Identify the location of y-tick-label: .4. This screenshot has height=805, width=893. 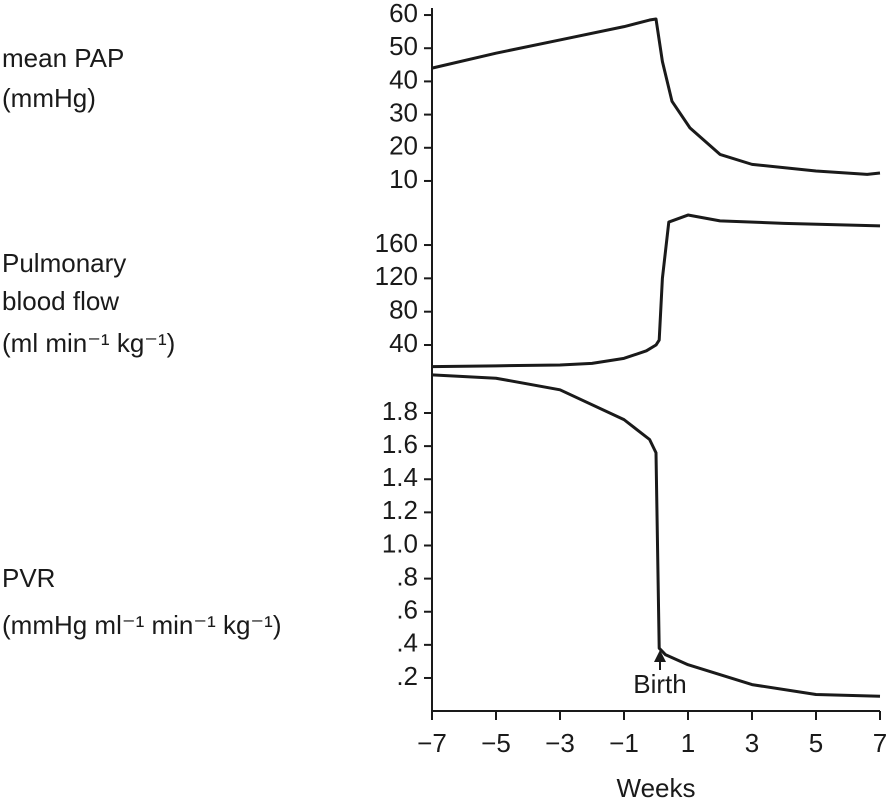
(407, 643).